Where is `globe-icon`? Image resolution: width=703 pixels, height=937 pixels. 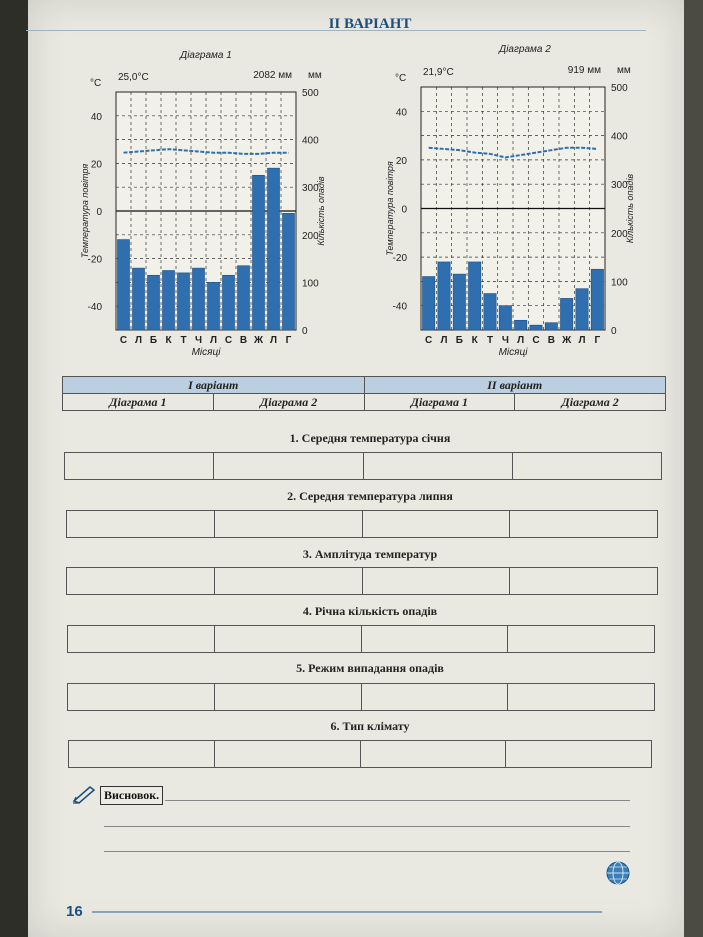
globe-icon is located at coordinates (618, 873).